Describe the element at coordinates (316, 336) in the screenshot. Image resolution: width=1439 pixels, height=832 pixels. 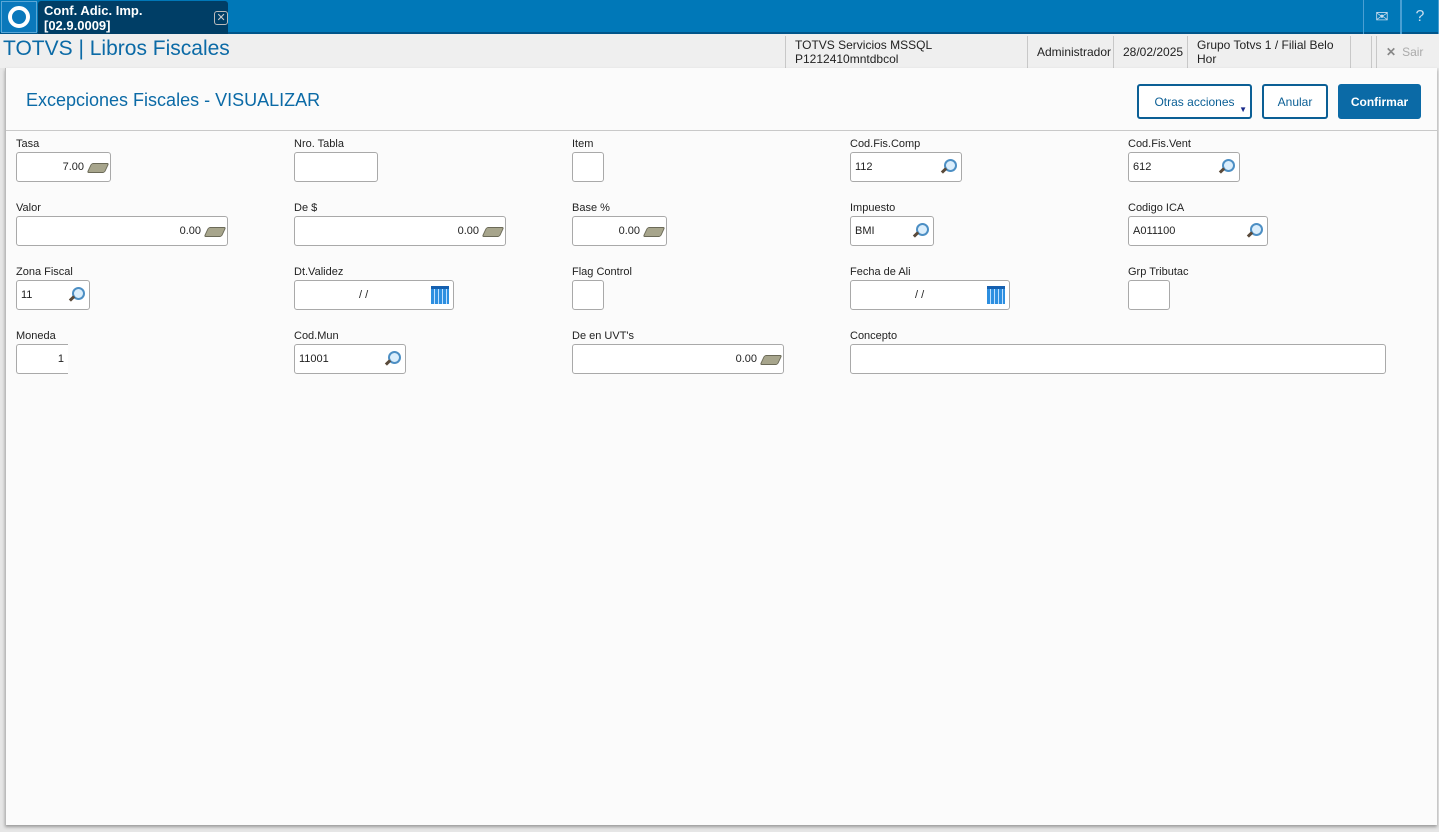
I see `cod-mun-label: Cod.Mun` at that location.